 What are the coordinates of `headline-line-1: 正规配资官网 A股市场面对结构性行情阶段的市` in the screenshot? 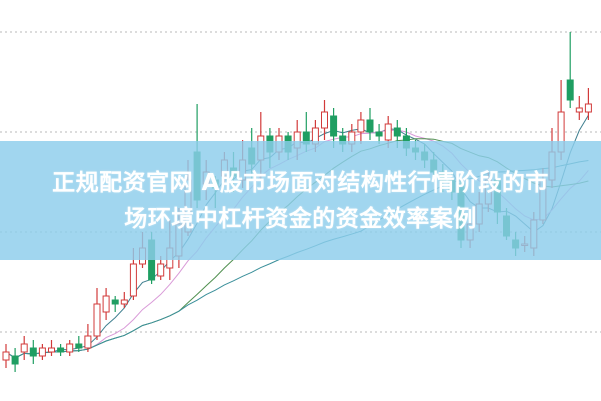 It's located at (300, 182).